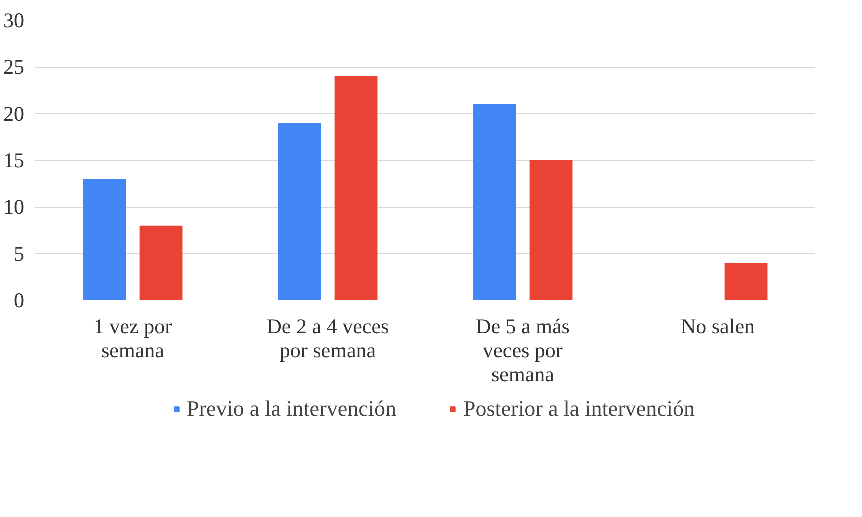 This screenshot has width=862, height=517. Describe the element at coordinates (14, 160) in the screenshot. I see `y-tick-label: 15` at that location.